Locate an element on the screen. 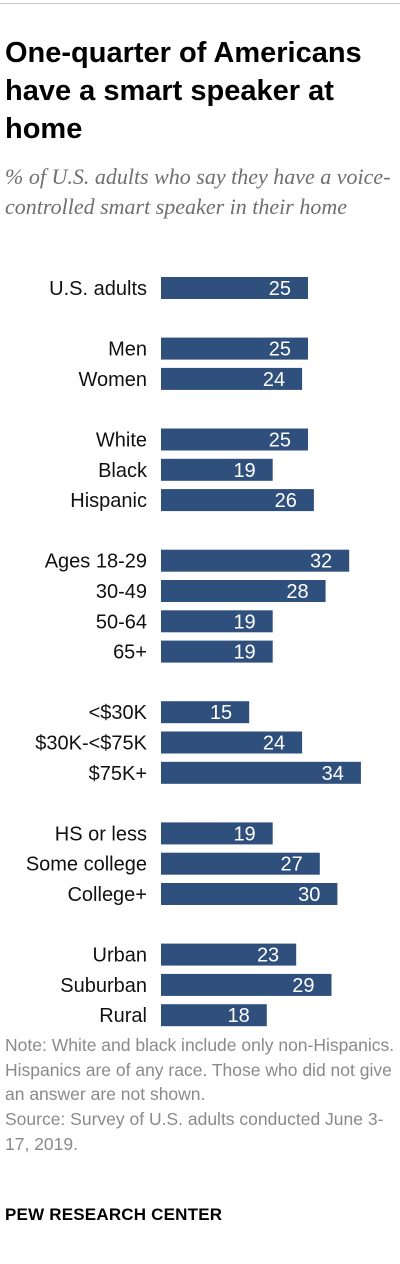 This screenshot has width=400, height=1264. value-label: 15 is located at coordinates (221, 713).